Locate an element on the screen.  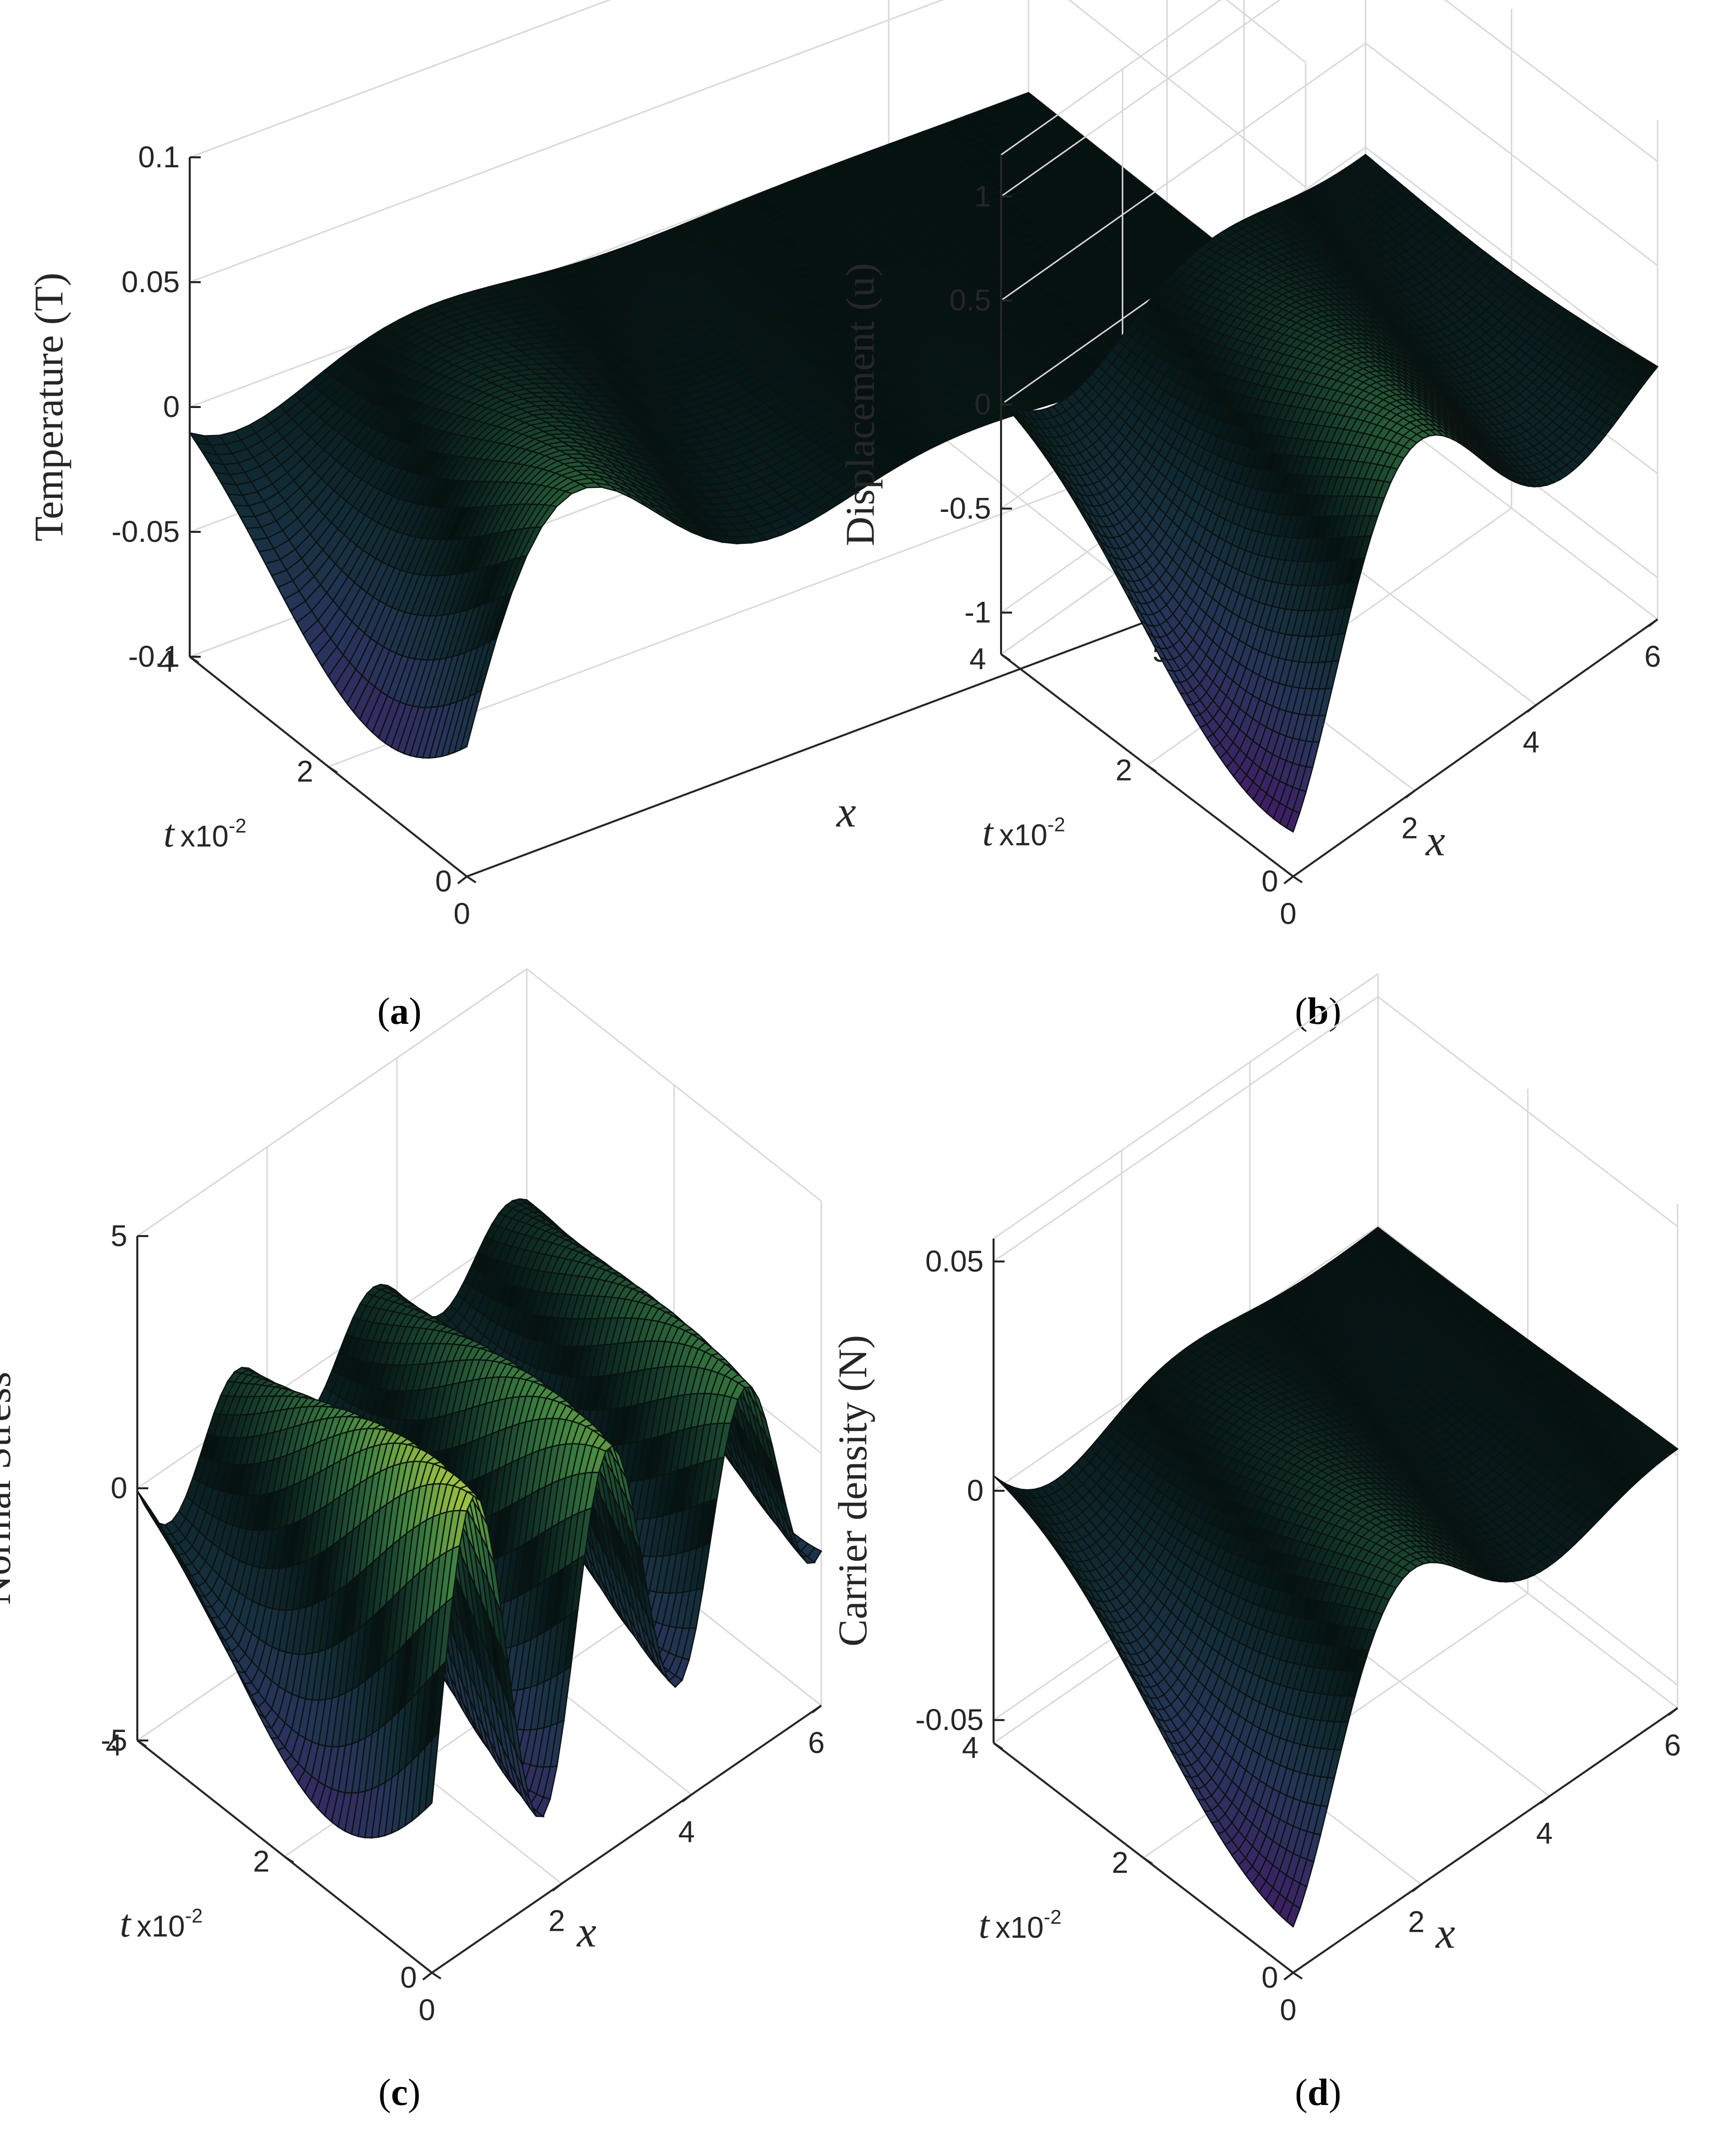
z-tick-label: -0.1 is located at coordinates (154, 656).